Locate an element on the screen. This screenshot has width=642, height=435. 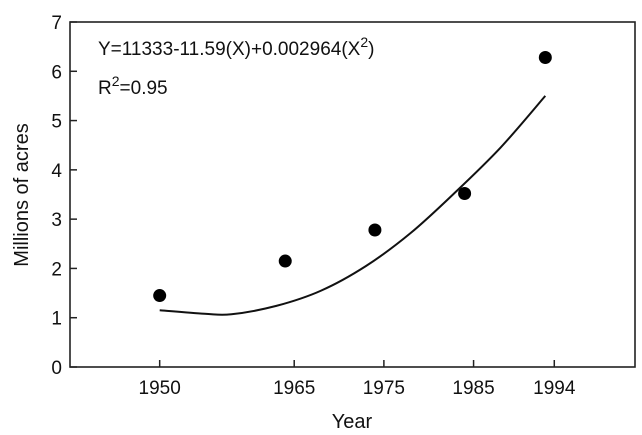
y-tick-label: 0 is located at coordinates (56, 368).